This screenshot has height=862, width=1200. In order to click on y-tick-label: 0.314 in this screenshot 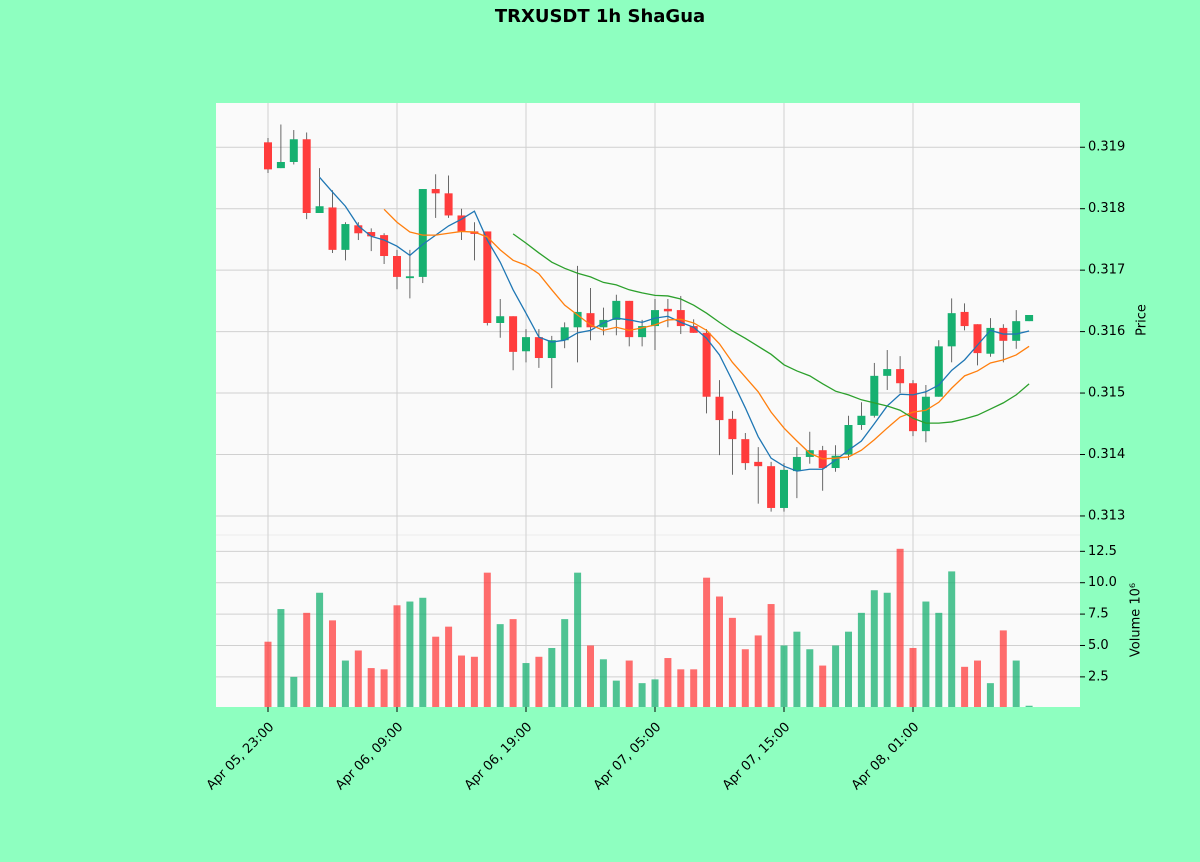, I will do `click(1106, 454)`.